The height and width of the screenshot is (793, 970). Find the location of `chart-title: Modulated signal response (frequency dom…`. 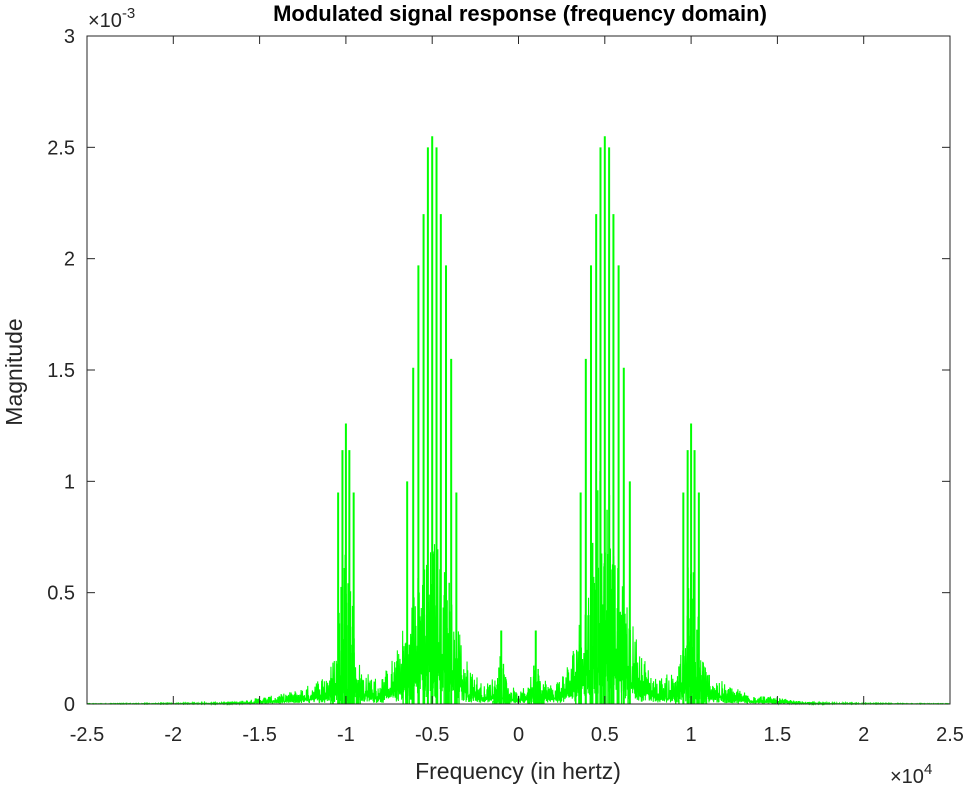

chart-title: Modulated signal response (frequency dom… is located at coordinates (520, 13).